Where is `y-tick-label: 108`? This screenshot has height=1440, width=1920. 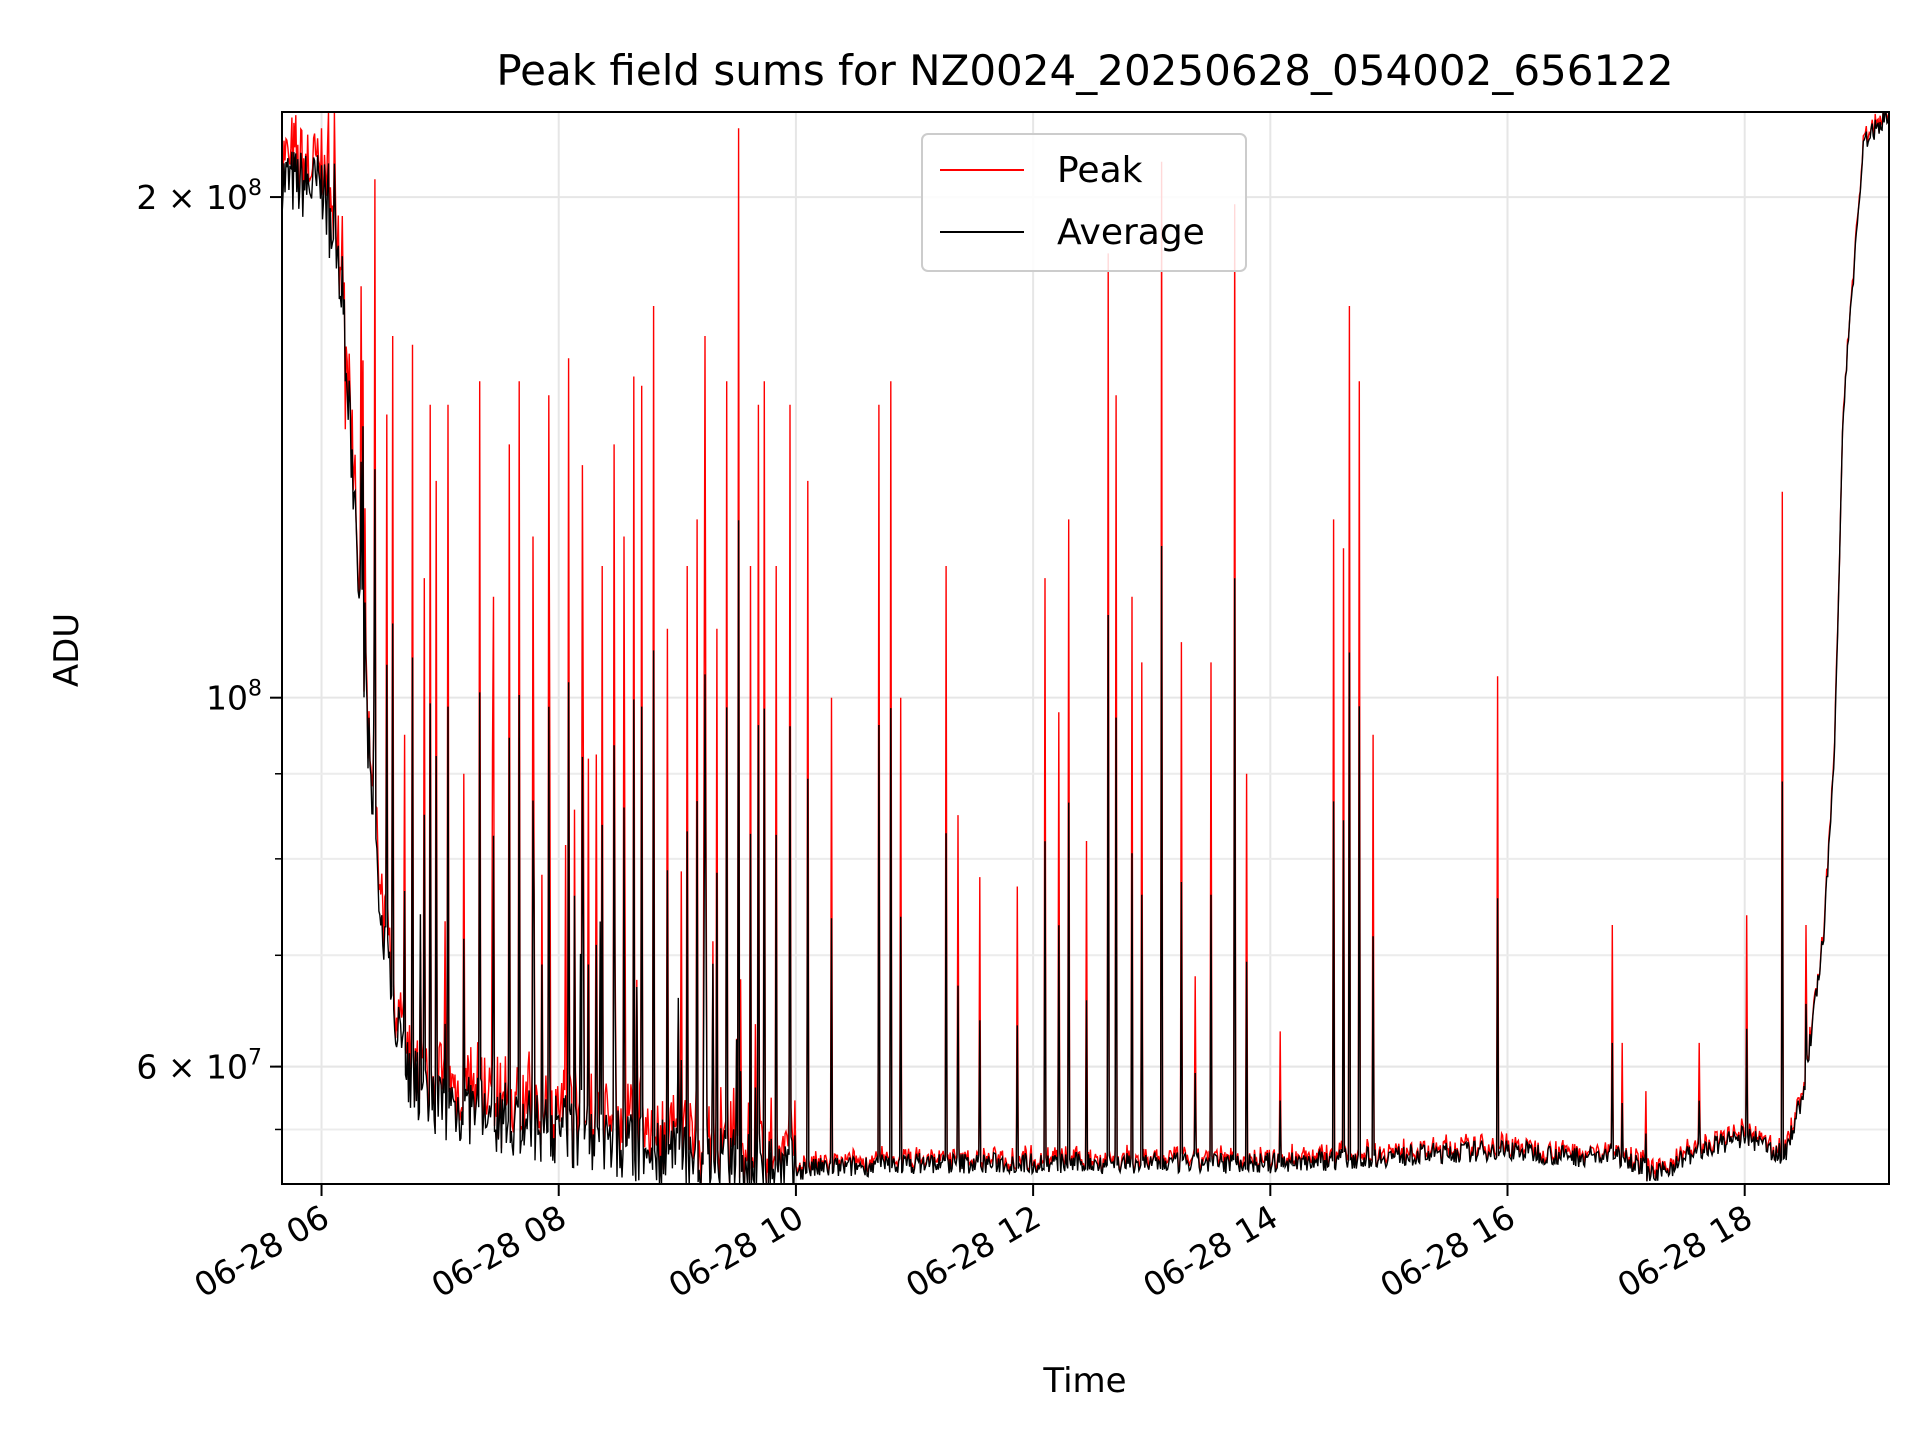
y-tick-label: 108 is located at coordinates (234, 697).